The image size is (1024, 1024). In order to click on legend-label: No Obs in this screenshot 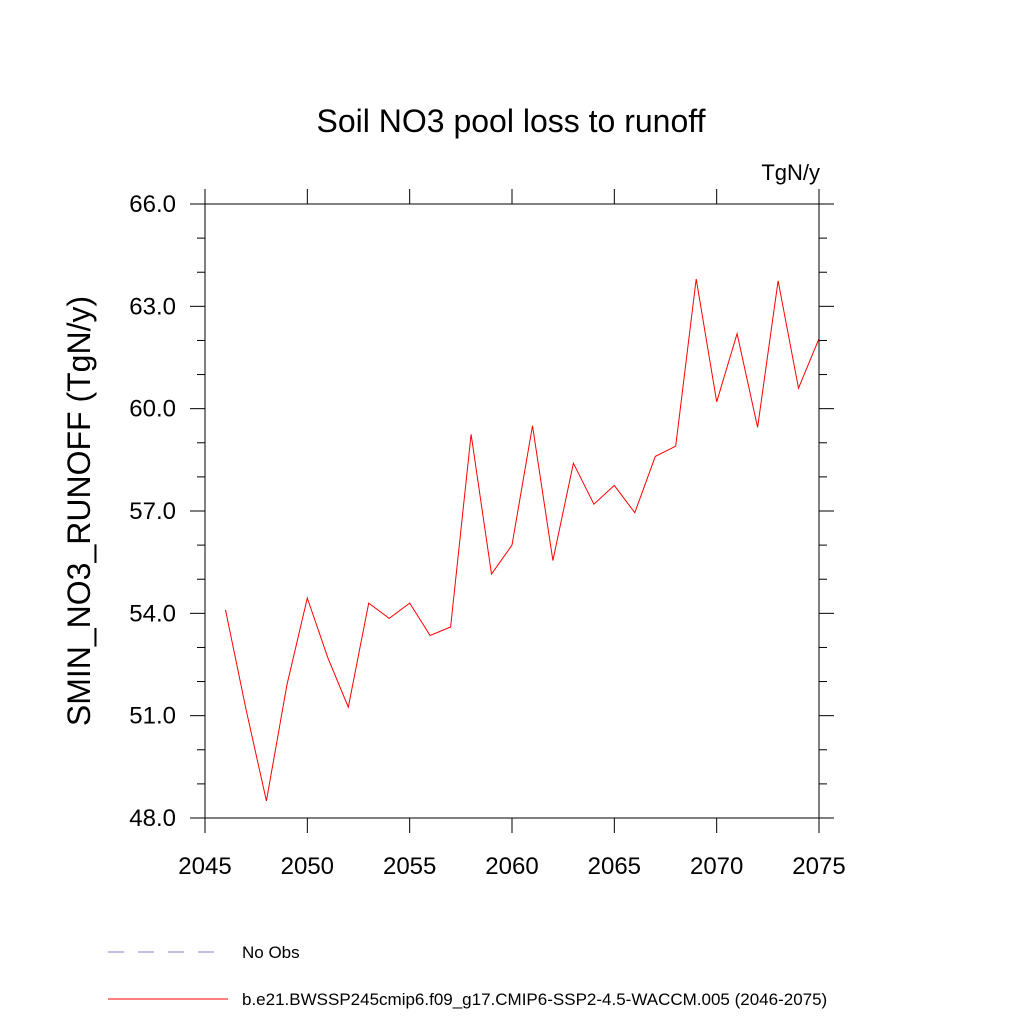, I will do `click(271, 952)`.